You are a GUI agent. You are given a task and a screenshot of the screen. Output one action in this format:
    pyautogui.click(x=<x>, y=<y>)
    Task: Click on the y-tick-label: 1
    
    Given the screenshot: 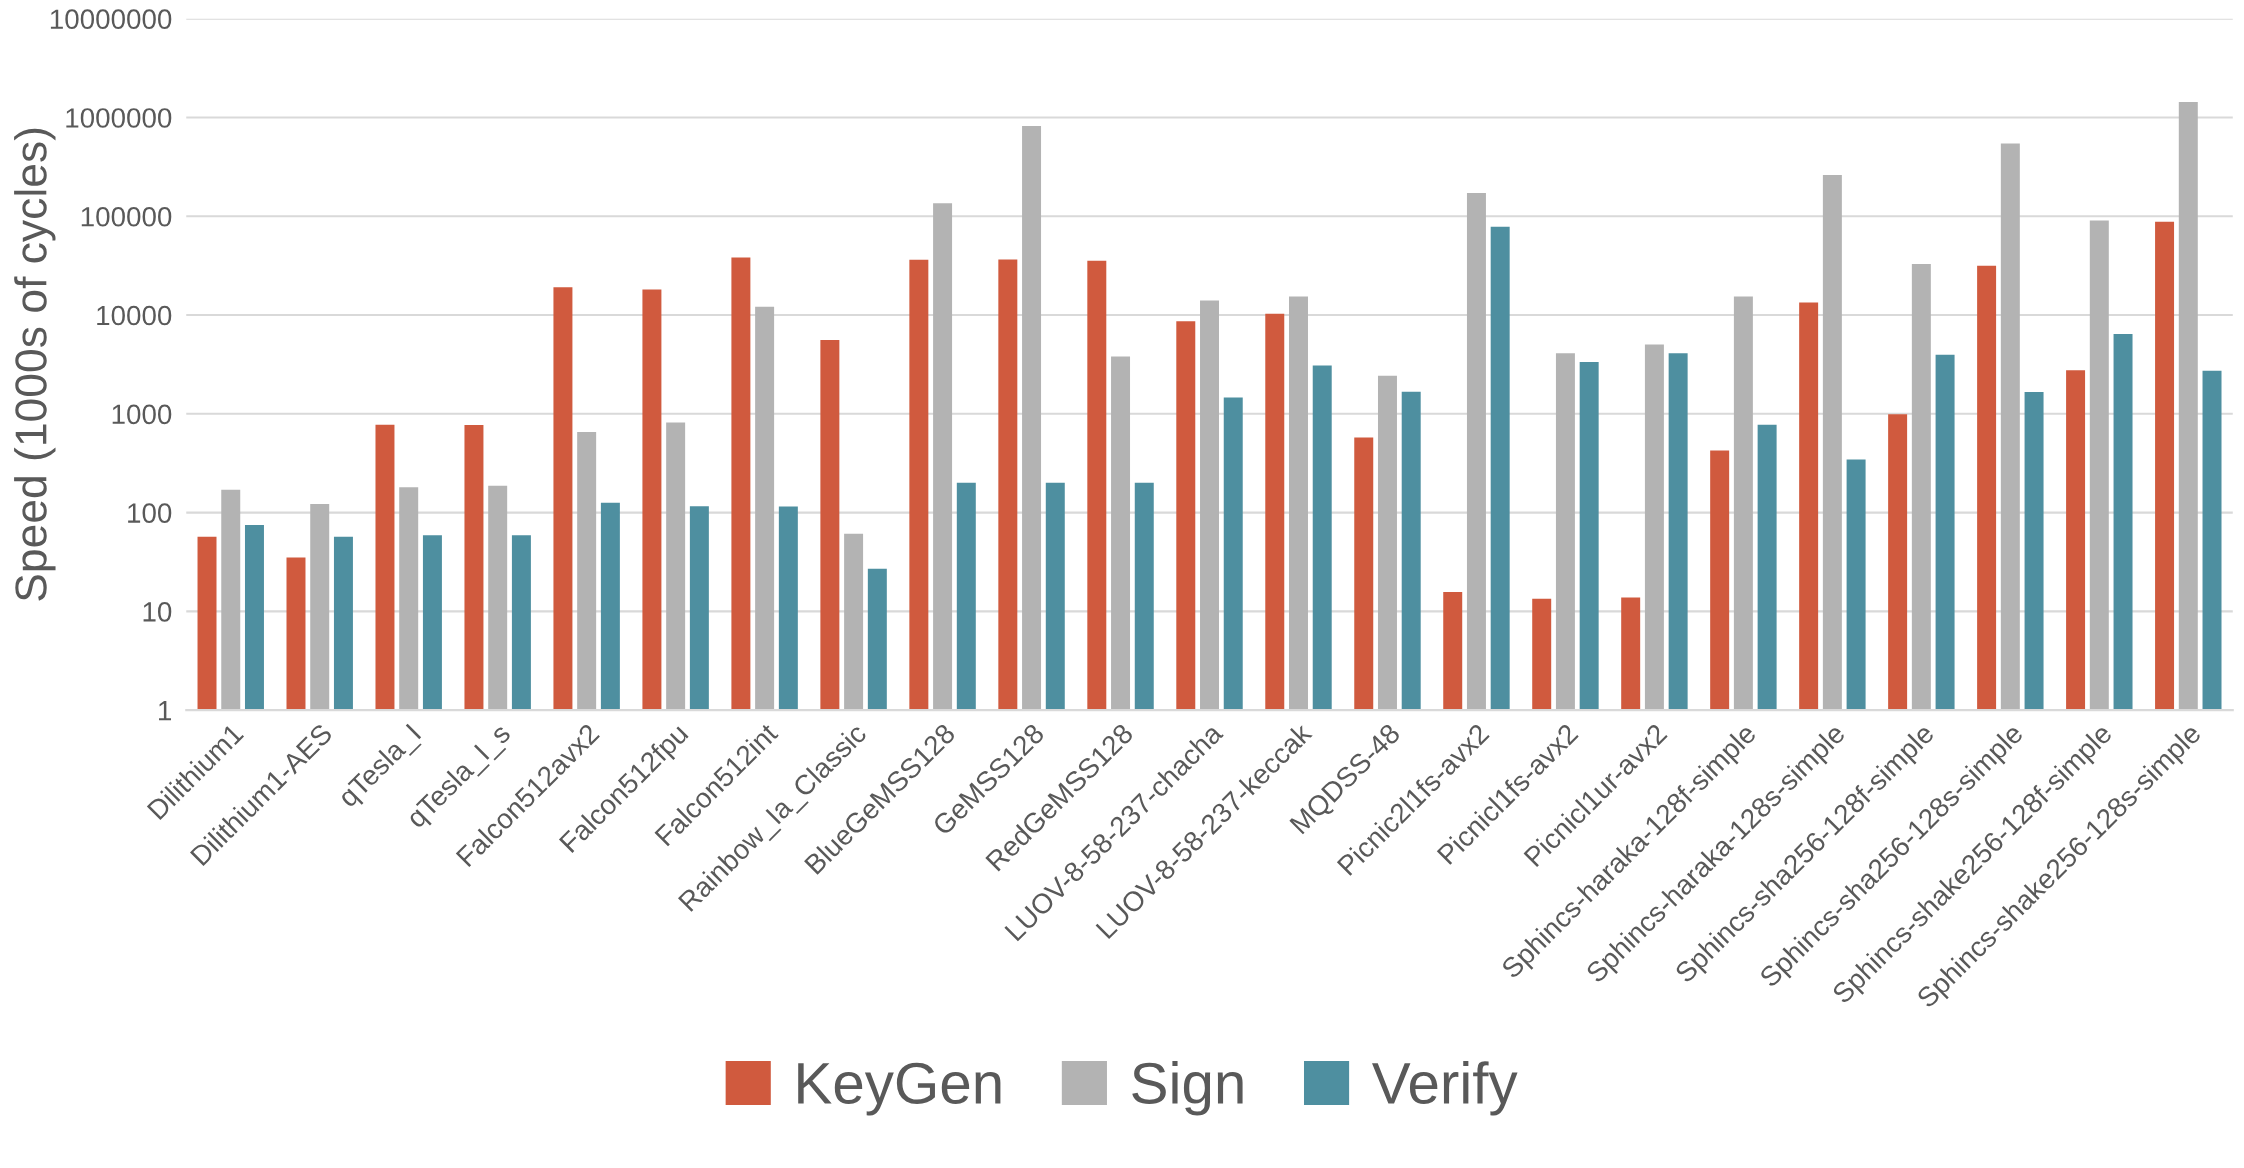 What is the action you would take?
    pyautogui.click(x=165, y=711)
    